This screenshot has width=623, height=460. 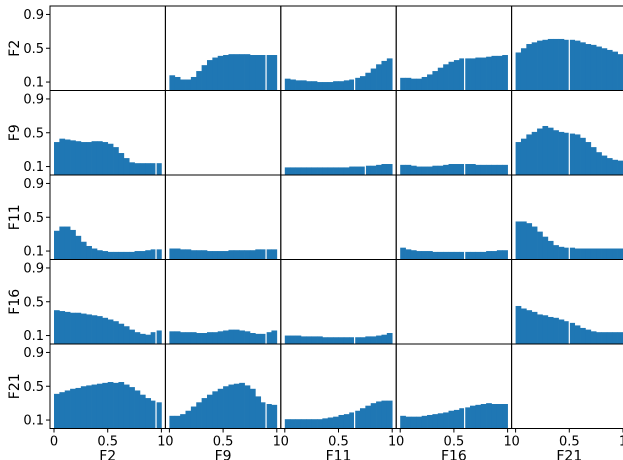 I want to click on y-axis-label: F2, so click(x=15, y=48).